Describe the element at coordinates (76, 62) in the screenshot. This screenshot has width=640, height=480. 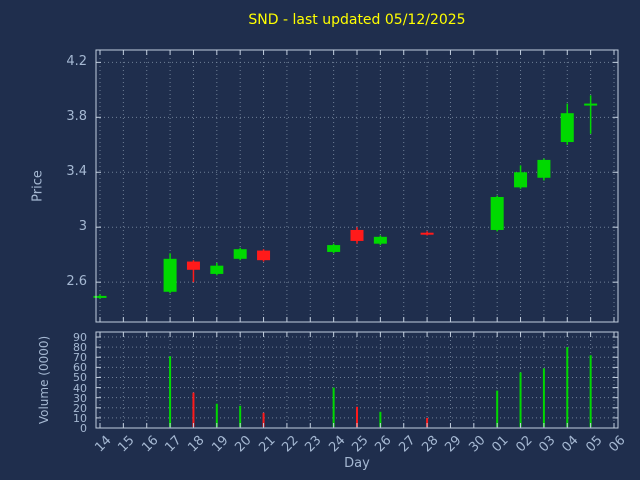
I see `price-y-tick-label: 4.2` at that location.